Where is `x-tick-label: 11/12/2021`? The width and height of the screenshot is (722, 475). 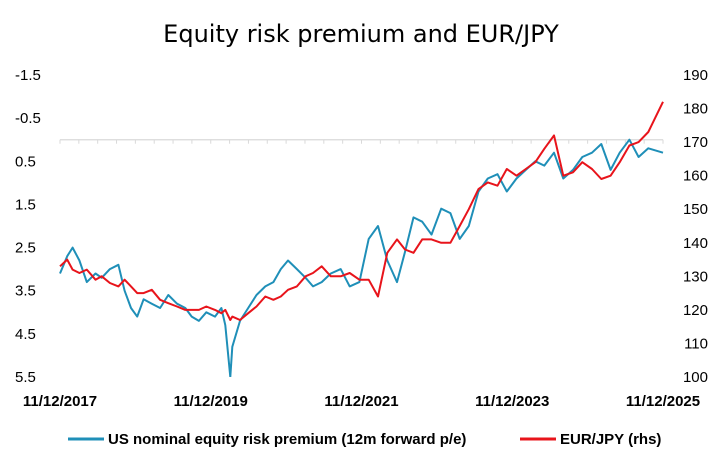
x-tick-label: 11/12/2021 is located at coordinates (361, 401).